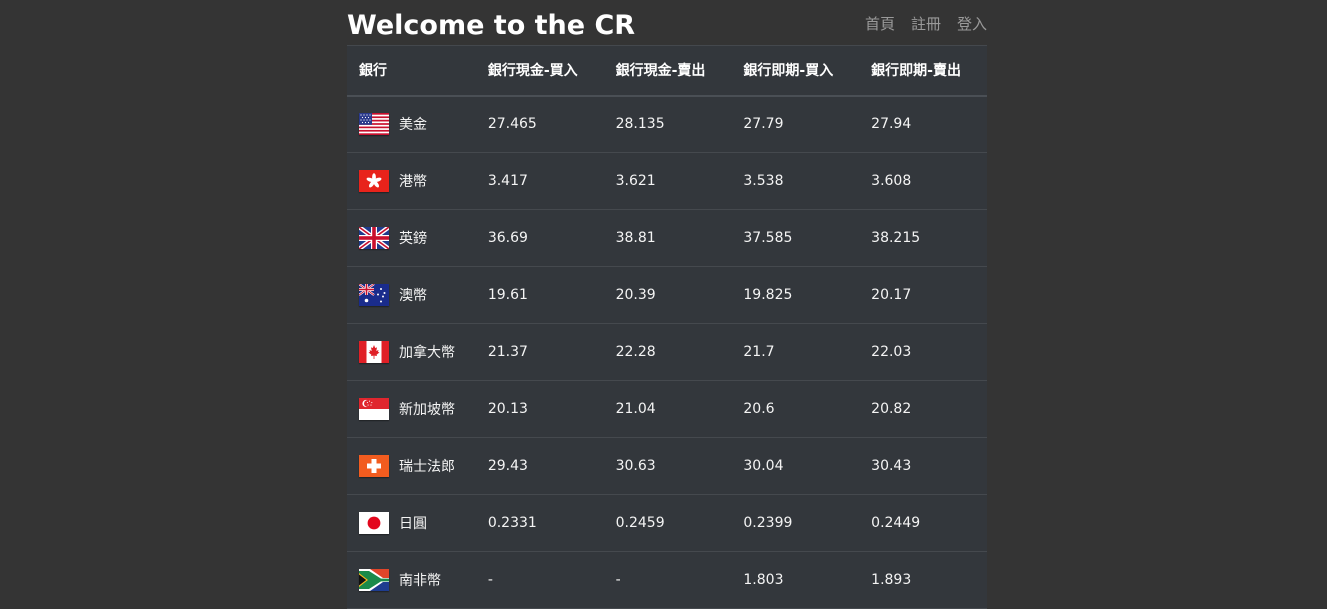 This screenshot has width=1327, height=609. I want to click on currency-cell: 瑞士法郎, so click(411, 466).